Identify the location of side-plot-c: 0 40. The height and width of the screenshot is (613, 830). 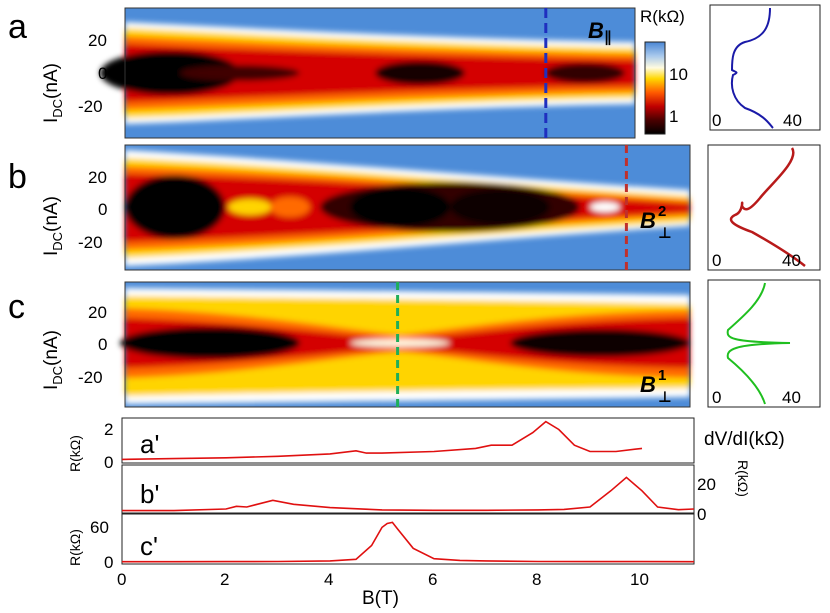
(764, 343).